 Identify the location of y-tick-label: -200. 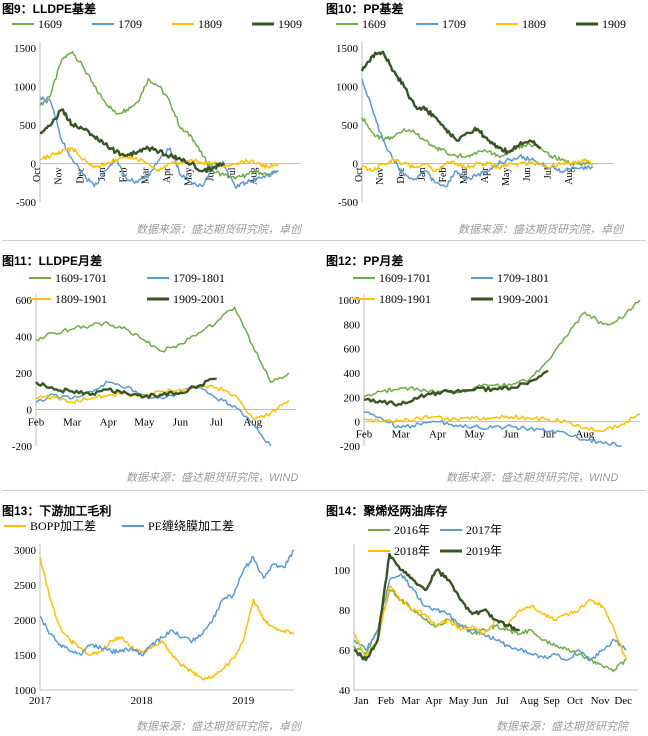
(350, 447).